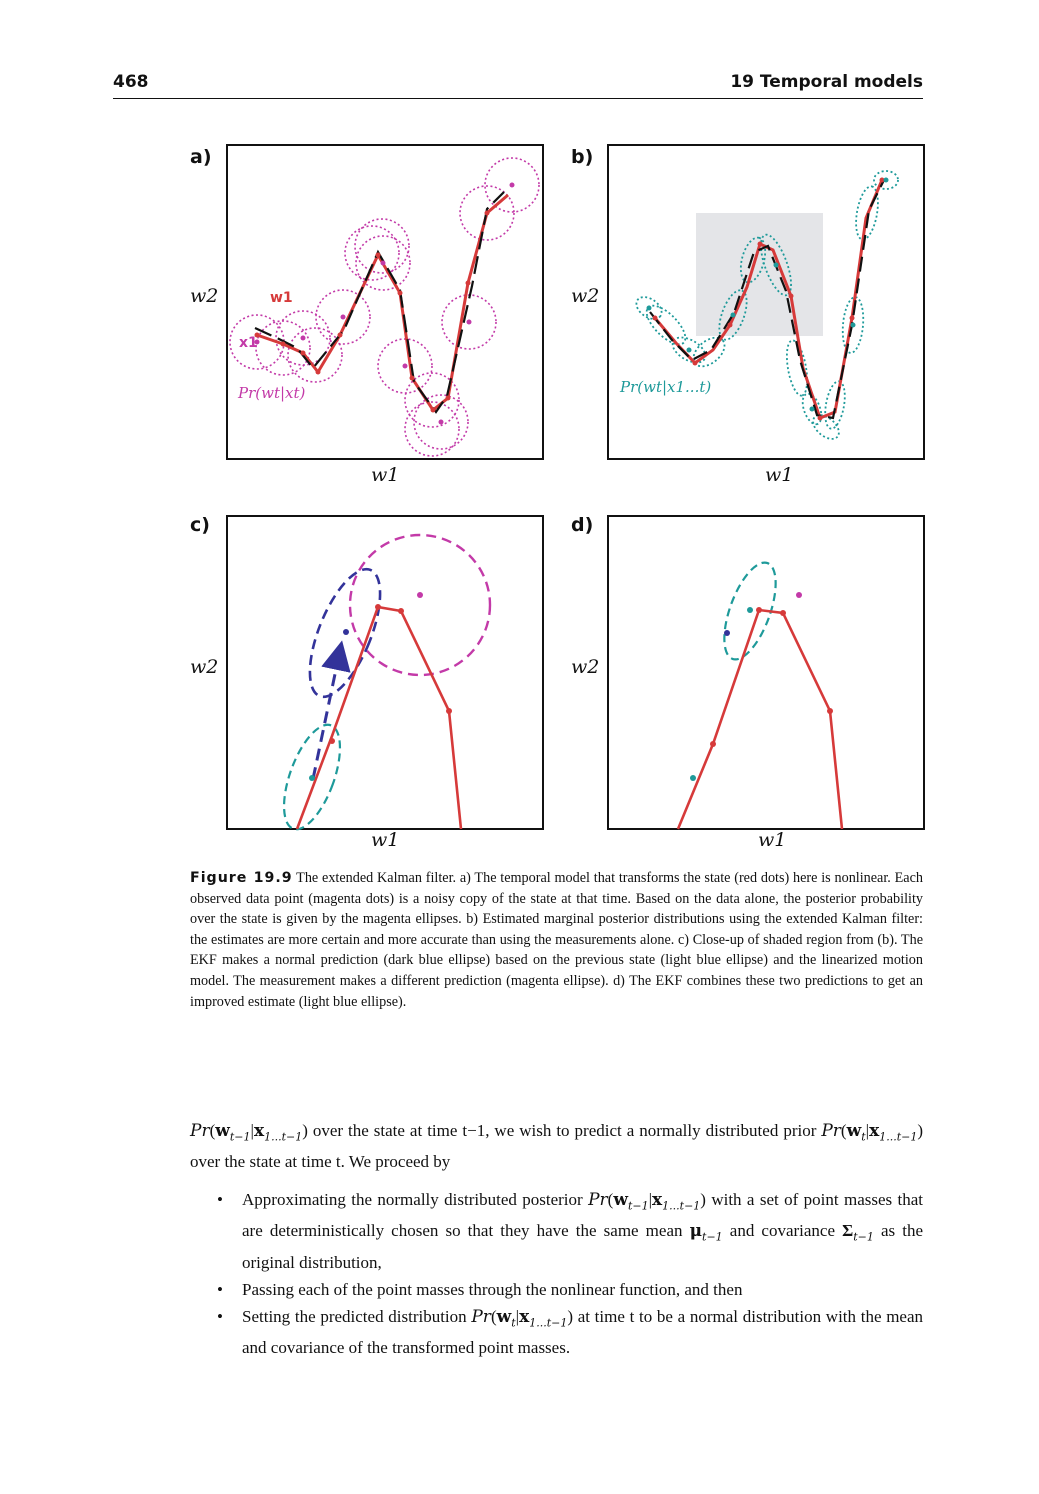 The image size is (1039, 1494). Describe the element at coordinates (241, 878) in the screenshot. I see `caption-label: Figure 19.9` at that location.